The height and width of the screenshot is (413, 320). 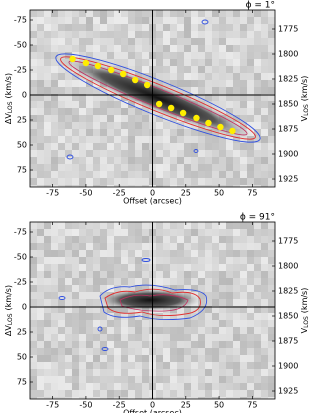 What do you see at coordinates (304, 118) in the screenshot?
I see `label-main: V` at bounding box center [304, 118].